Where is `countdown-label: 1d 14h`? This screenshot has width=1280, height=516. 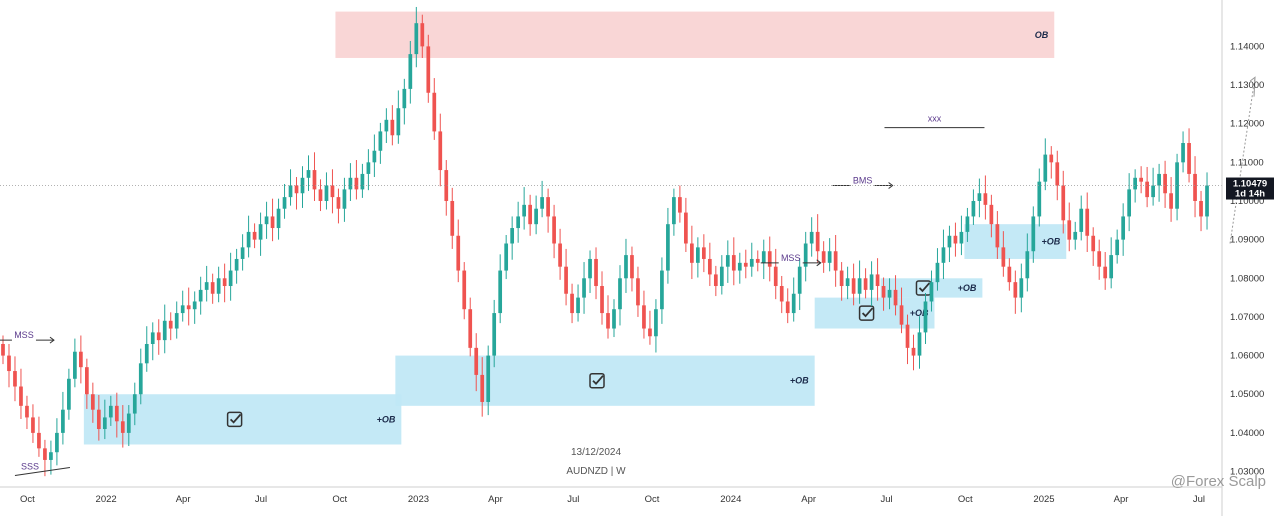 countdown-label: 1d 14h is located at coordinates (1250, 194).